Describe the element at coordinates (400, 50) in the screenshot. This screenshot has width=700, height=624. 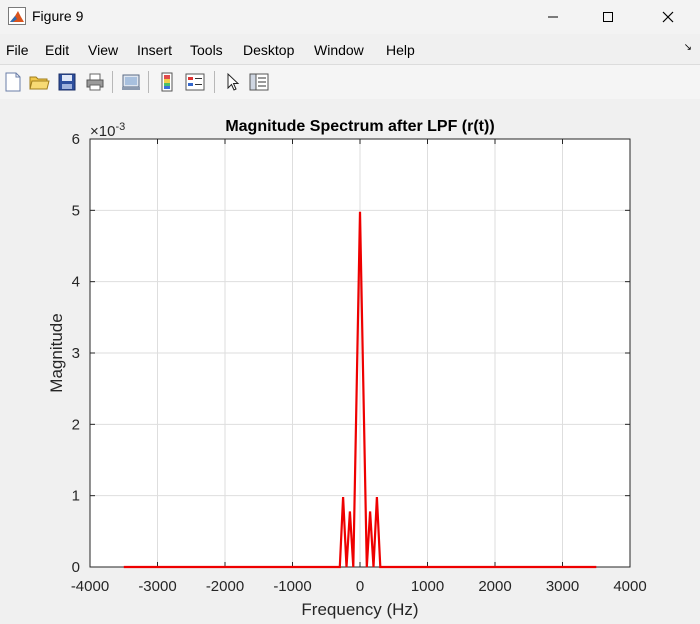
I see `menu-help: Help` at that location.